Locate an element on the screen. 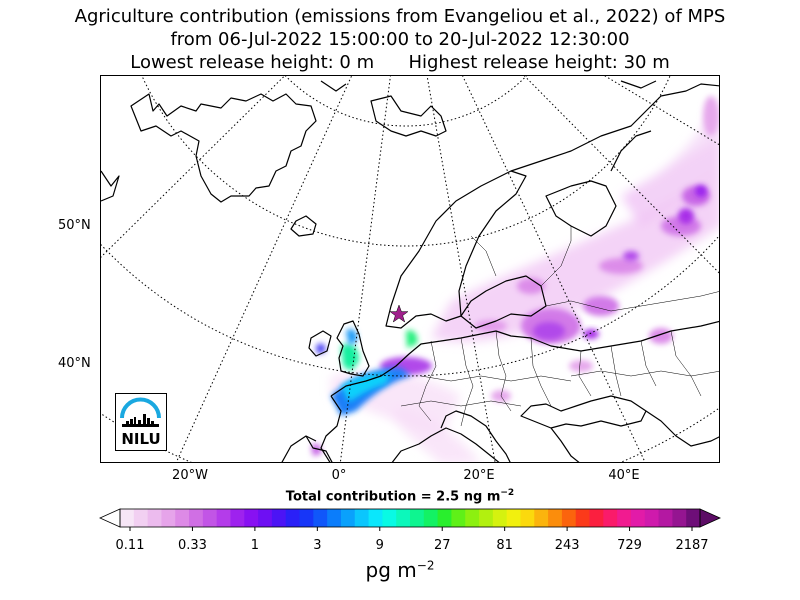  colorbar-tick-label: 3 is located at coordinates (317, 545).